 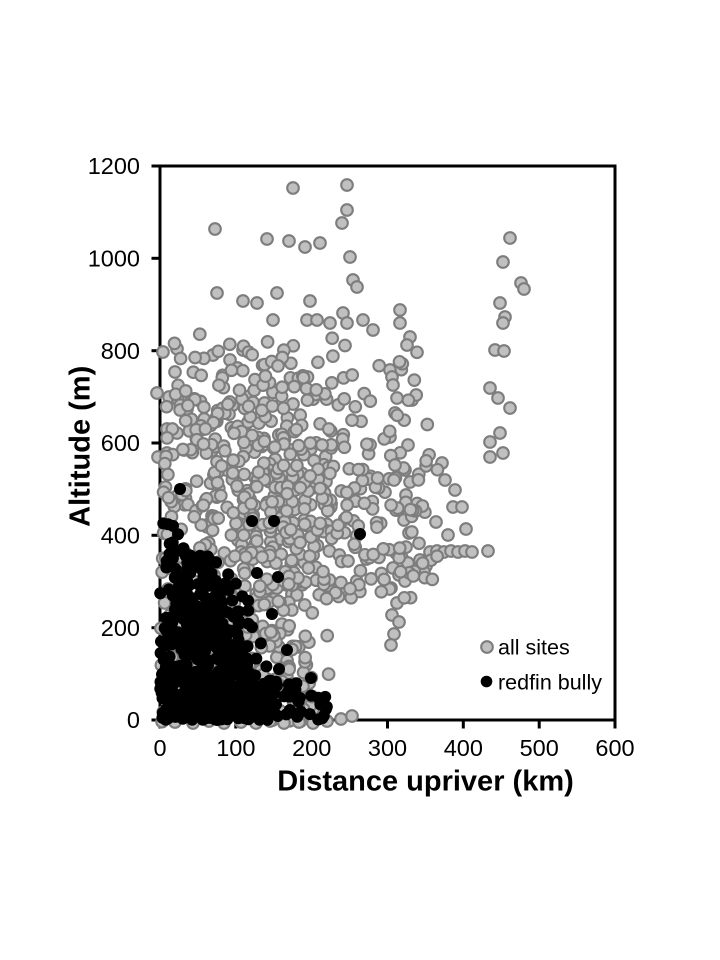 What do you see at coordinates (550, 683) in the screenshot?
I see `svg-text: redfin bully` at bounding box center [550, 683].